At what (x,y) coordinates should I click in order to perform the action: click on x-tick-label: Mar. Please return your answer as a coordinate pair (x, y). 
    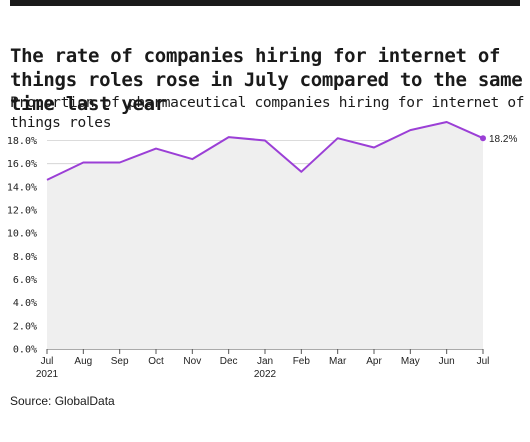
    Looking at the image, I should click on (338, 361).